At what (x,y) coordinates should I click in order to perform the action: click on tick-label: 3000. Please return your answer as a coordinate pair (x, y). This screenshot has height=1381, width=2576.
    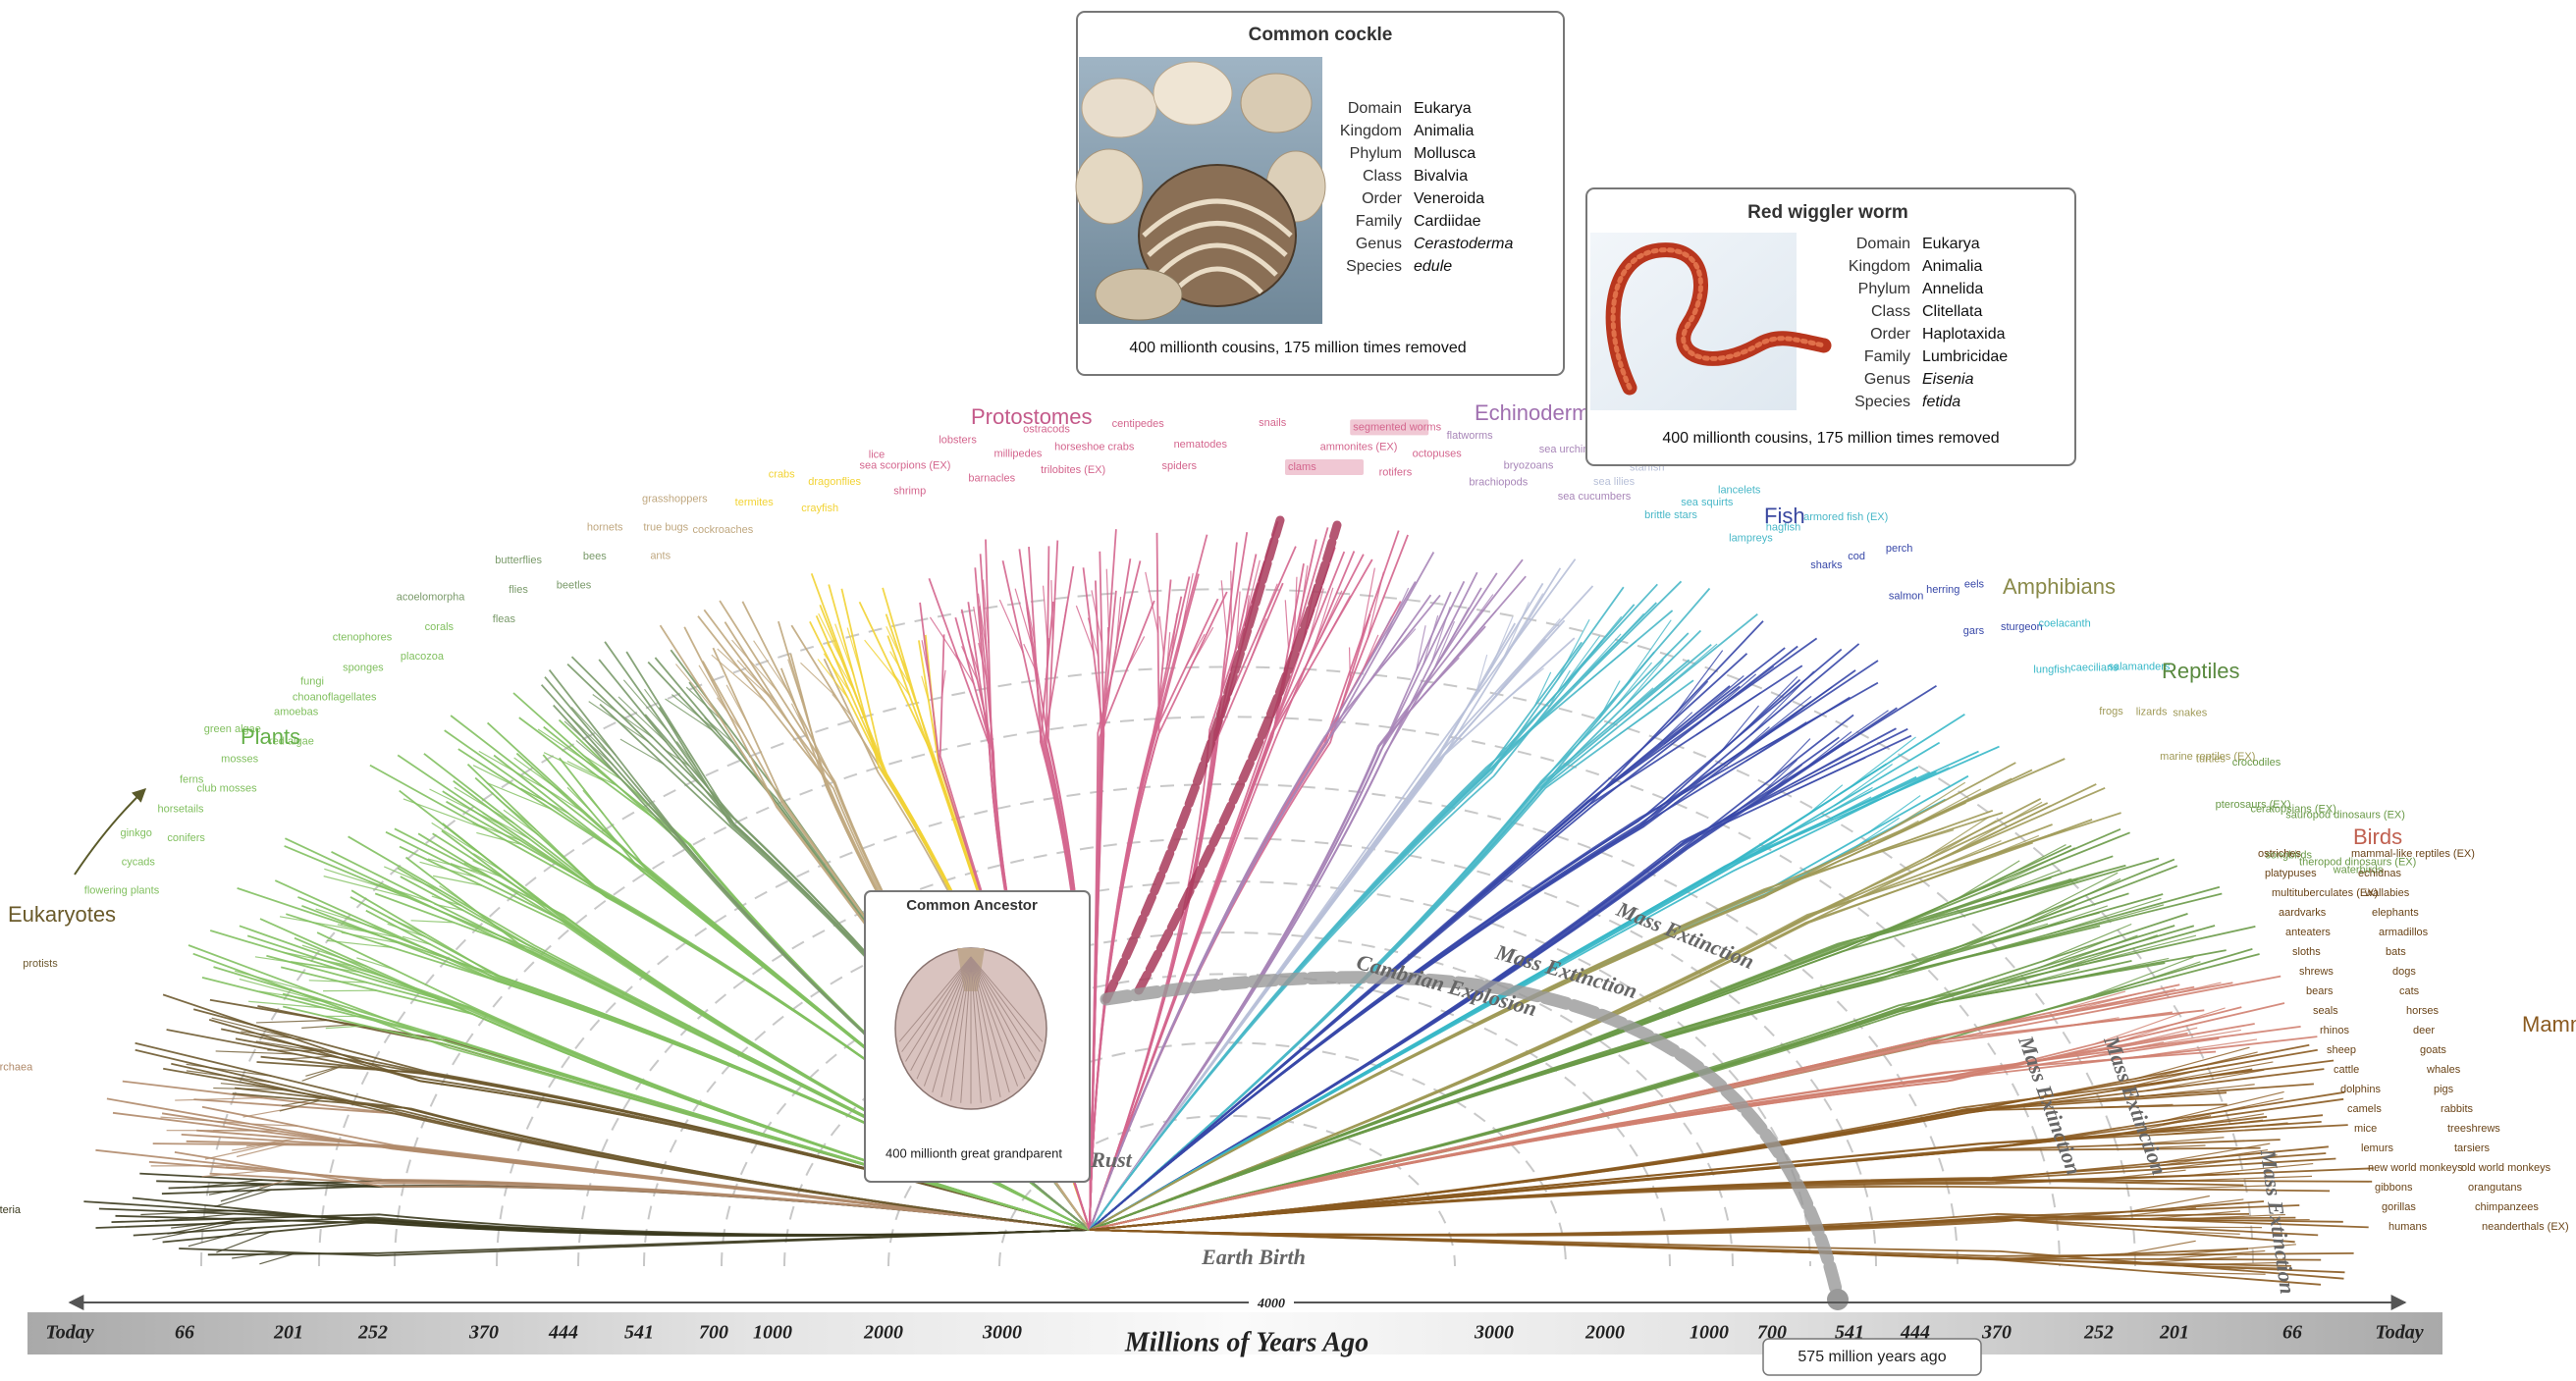
    Looking at the image, I should click on (1494, 1333).